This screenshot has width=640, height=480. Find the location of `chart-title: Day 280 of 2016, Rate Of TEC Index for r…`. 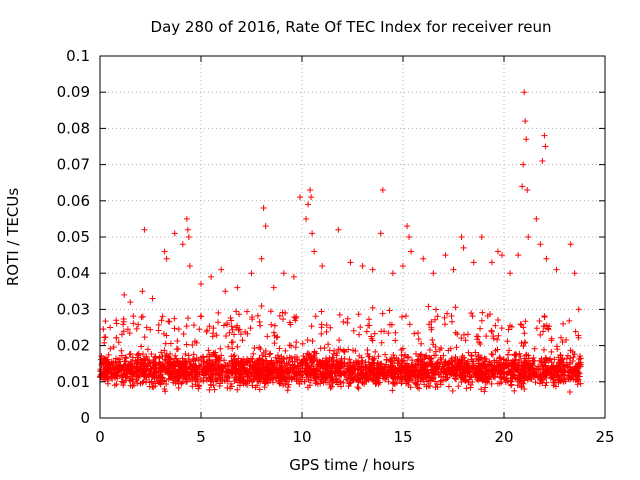

chart-title: Day 280 of 2016, Rate Of TEC Index for r… is located at coordinates (351, 27).